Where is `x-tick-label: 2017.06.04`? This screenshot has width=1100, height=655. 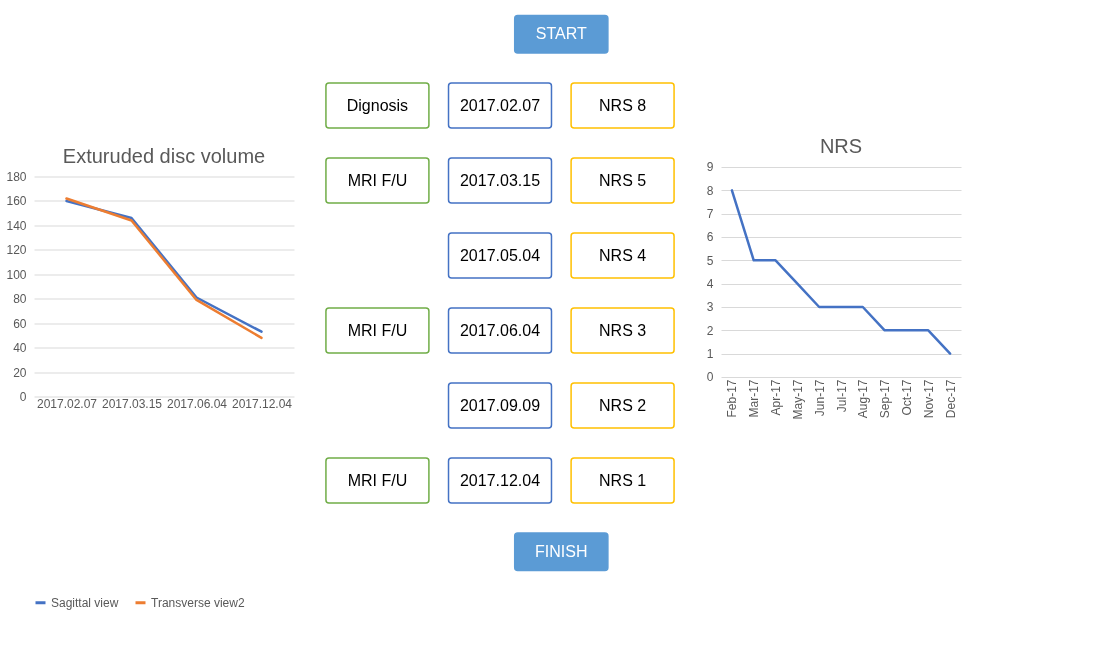 x-tick-label: 2017.06.04 is located at coordinates (197, 404).